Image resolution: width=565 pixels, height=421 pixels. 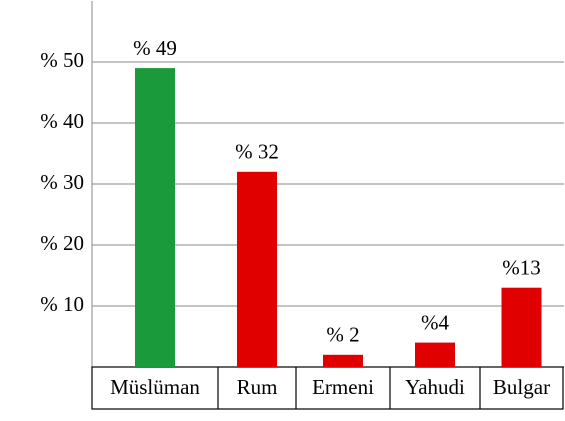 I want to click on x-tick-label: Rum, so click(x=257, y=387).